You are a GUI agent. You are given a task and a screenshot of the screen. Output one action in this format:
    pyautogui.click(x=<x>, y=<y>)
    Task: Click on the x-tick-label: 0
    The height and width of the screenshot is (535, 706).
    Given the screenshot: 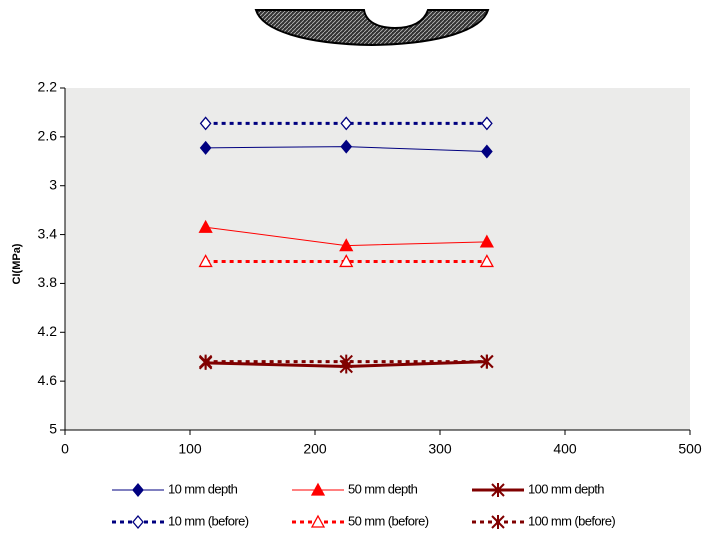 What is the action you would take?
    pyautogui.click(x=65, y=449)
    